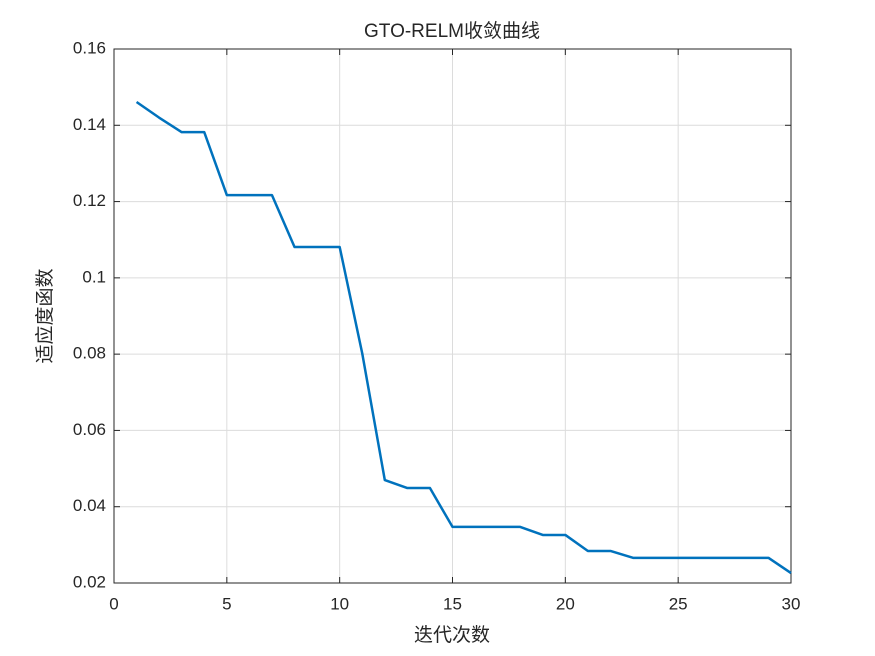  What do you see at coordinates (565, 603) in the screenshot?
I see `x-tick-label: 20` at bounding box center [565, 603].